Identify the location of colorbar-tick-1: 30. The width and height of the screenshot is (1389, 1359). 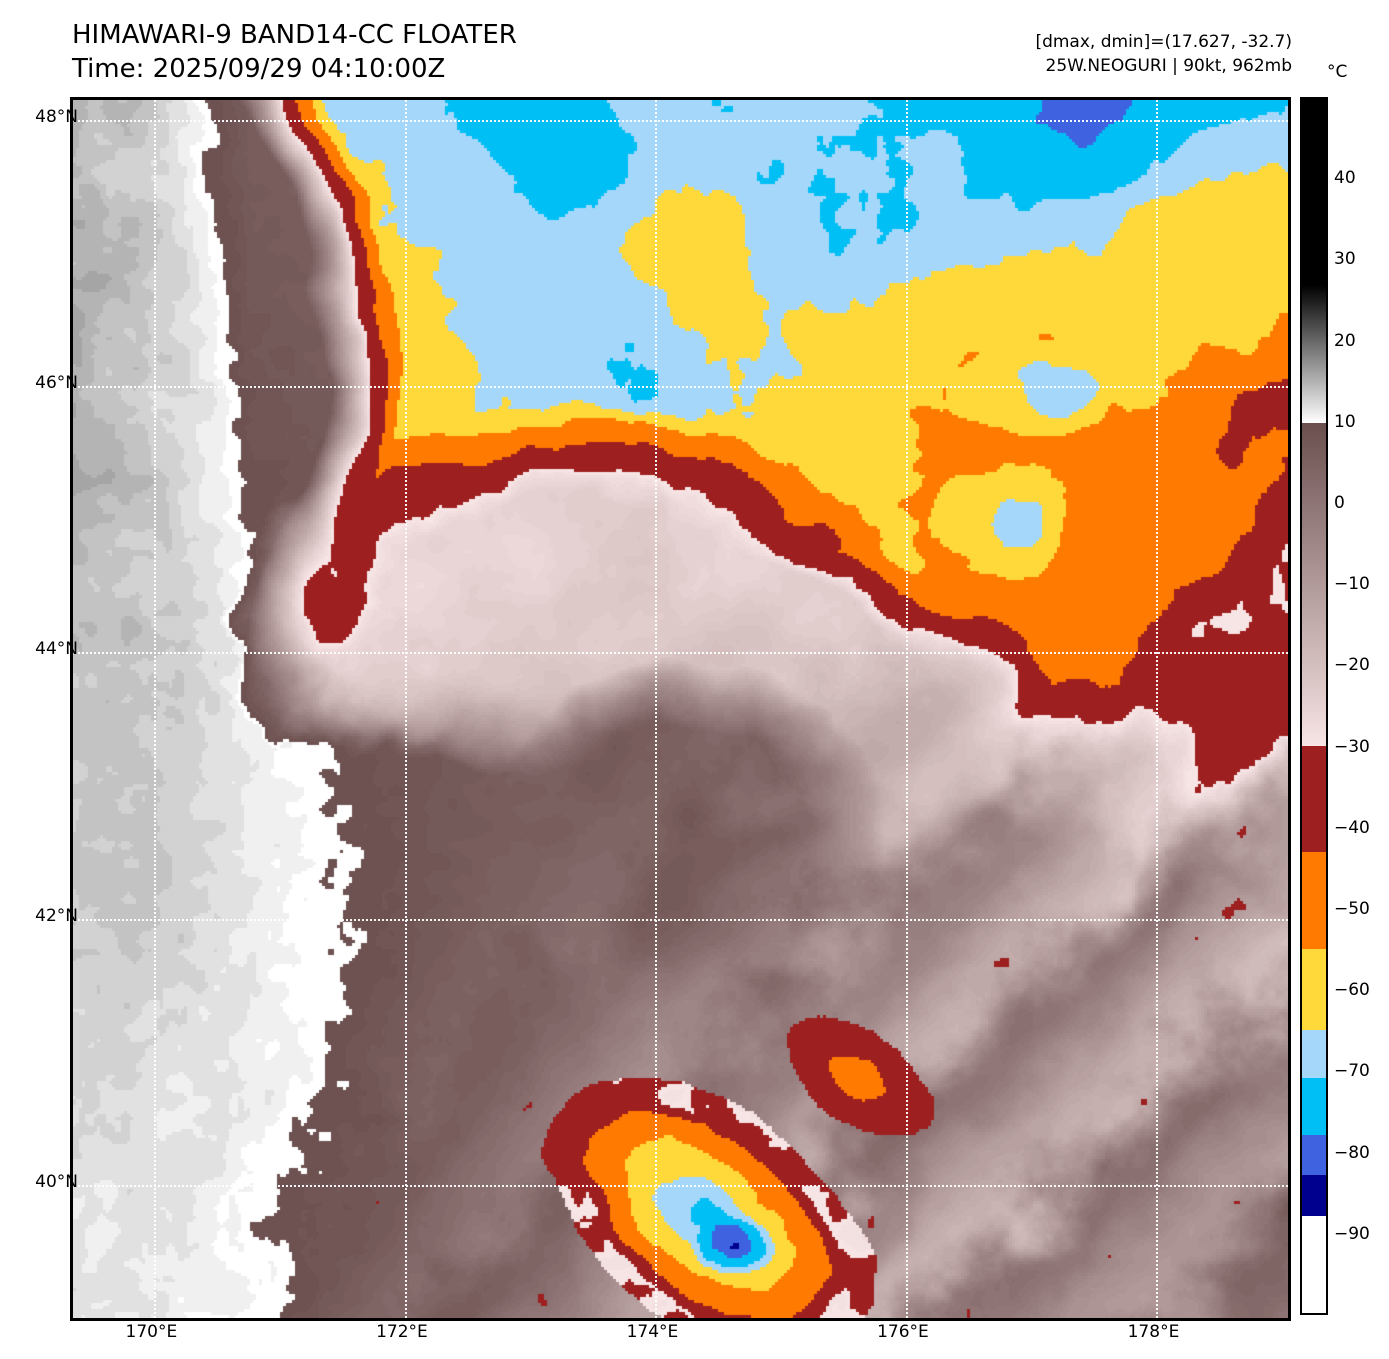
(1345, 259).